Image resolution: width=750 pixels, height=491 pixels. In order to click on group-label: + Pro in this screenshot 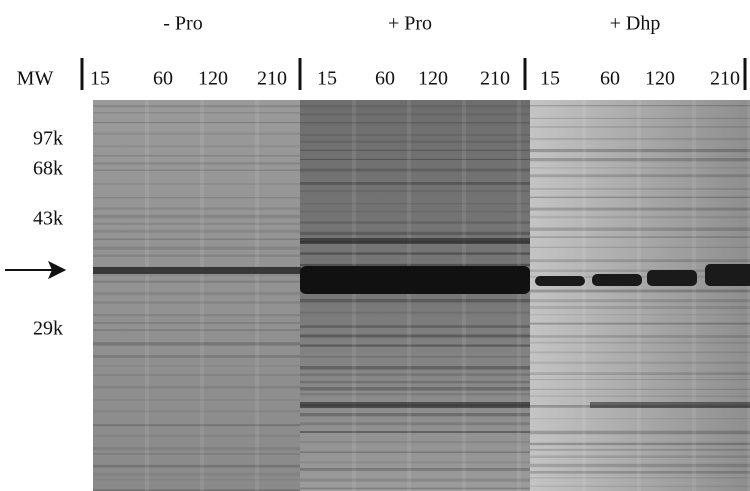, I will do `click(410, 24)`.